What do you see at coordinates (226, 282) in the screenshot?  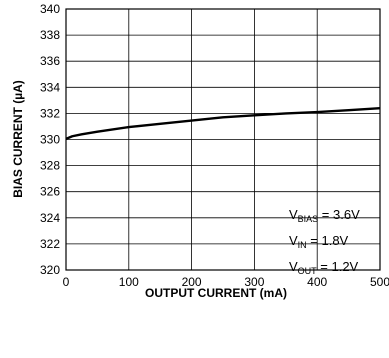 I see `x-tick-labels: 0 100 200 300 400 500` at bounding box center [226, 282].